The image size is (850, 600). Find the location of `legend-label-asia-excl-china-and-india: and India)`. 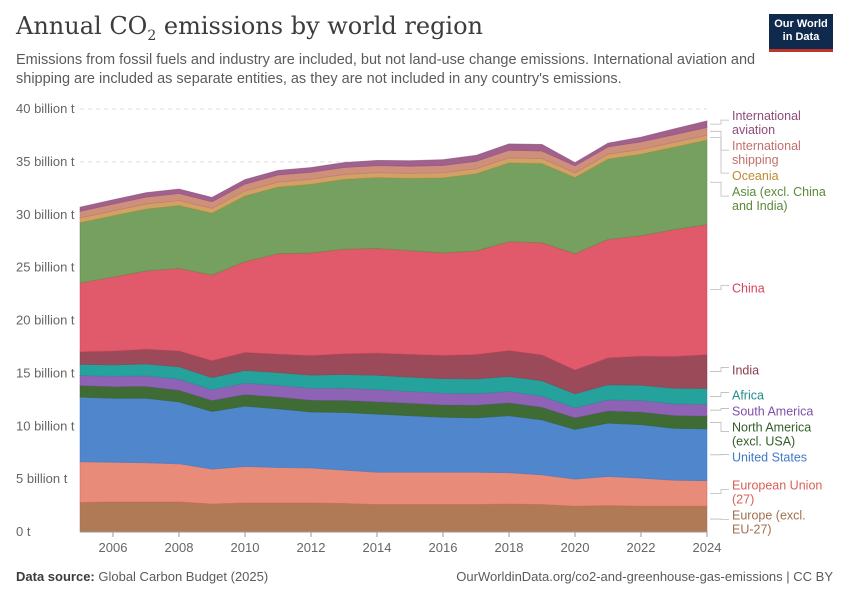

legend-label-asia-excl-china-and-india: and India) is located at coordinates (760, 206).